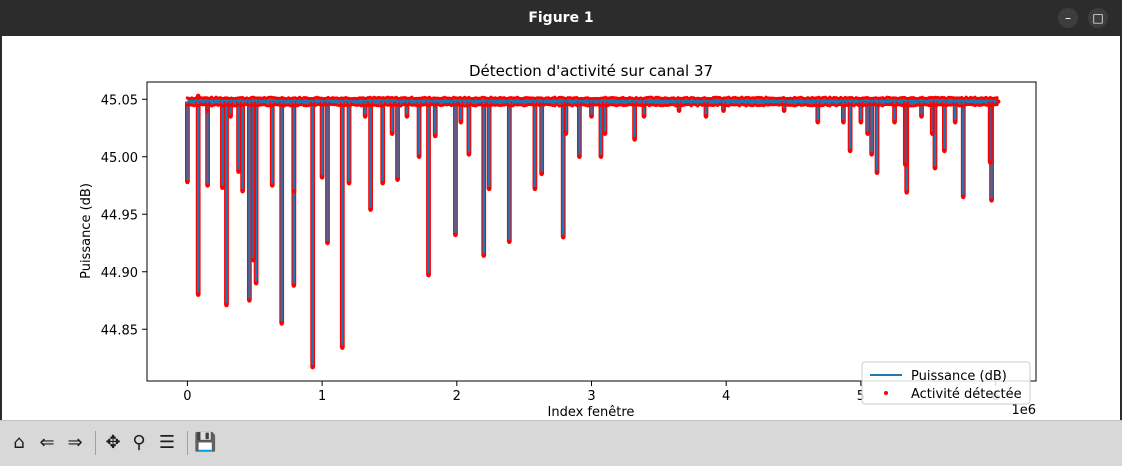  What do you see at coordinates (75, 442) in the screenshot?
I see `forward-arrow-icon: ⇒` at bounding box center [75, 442].